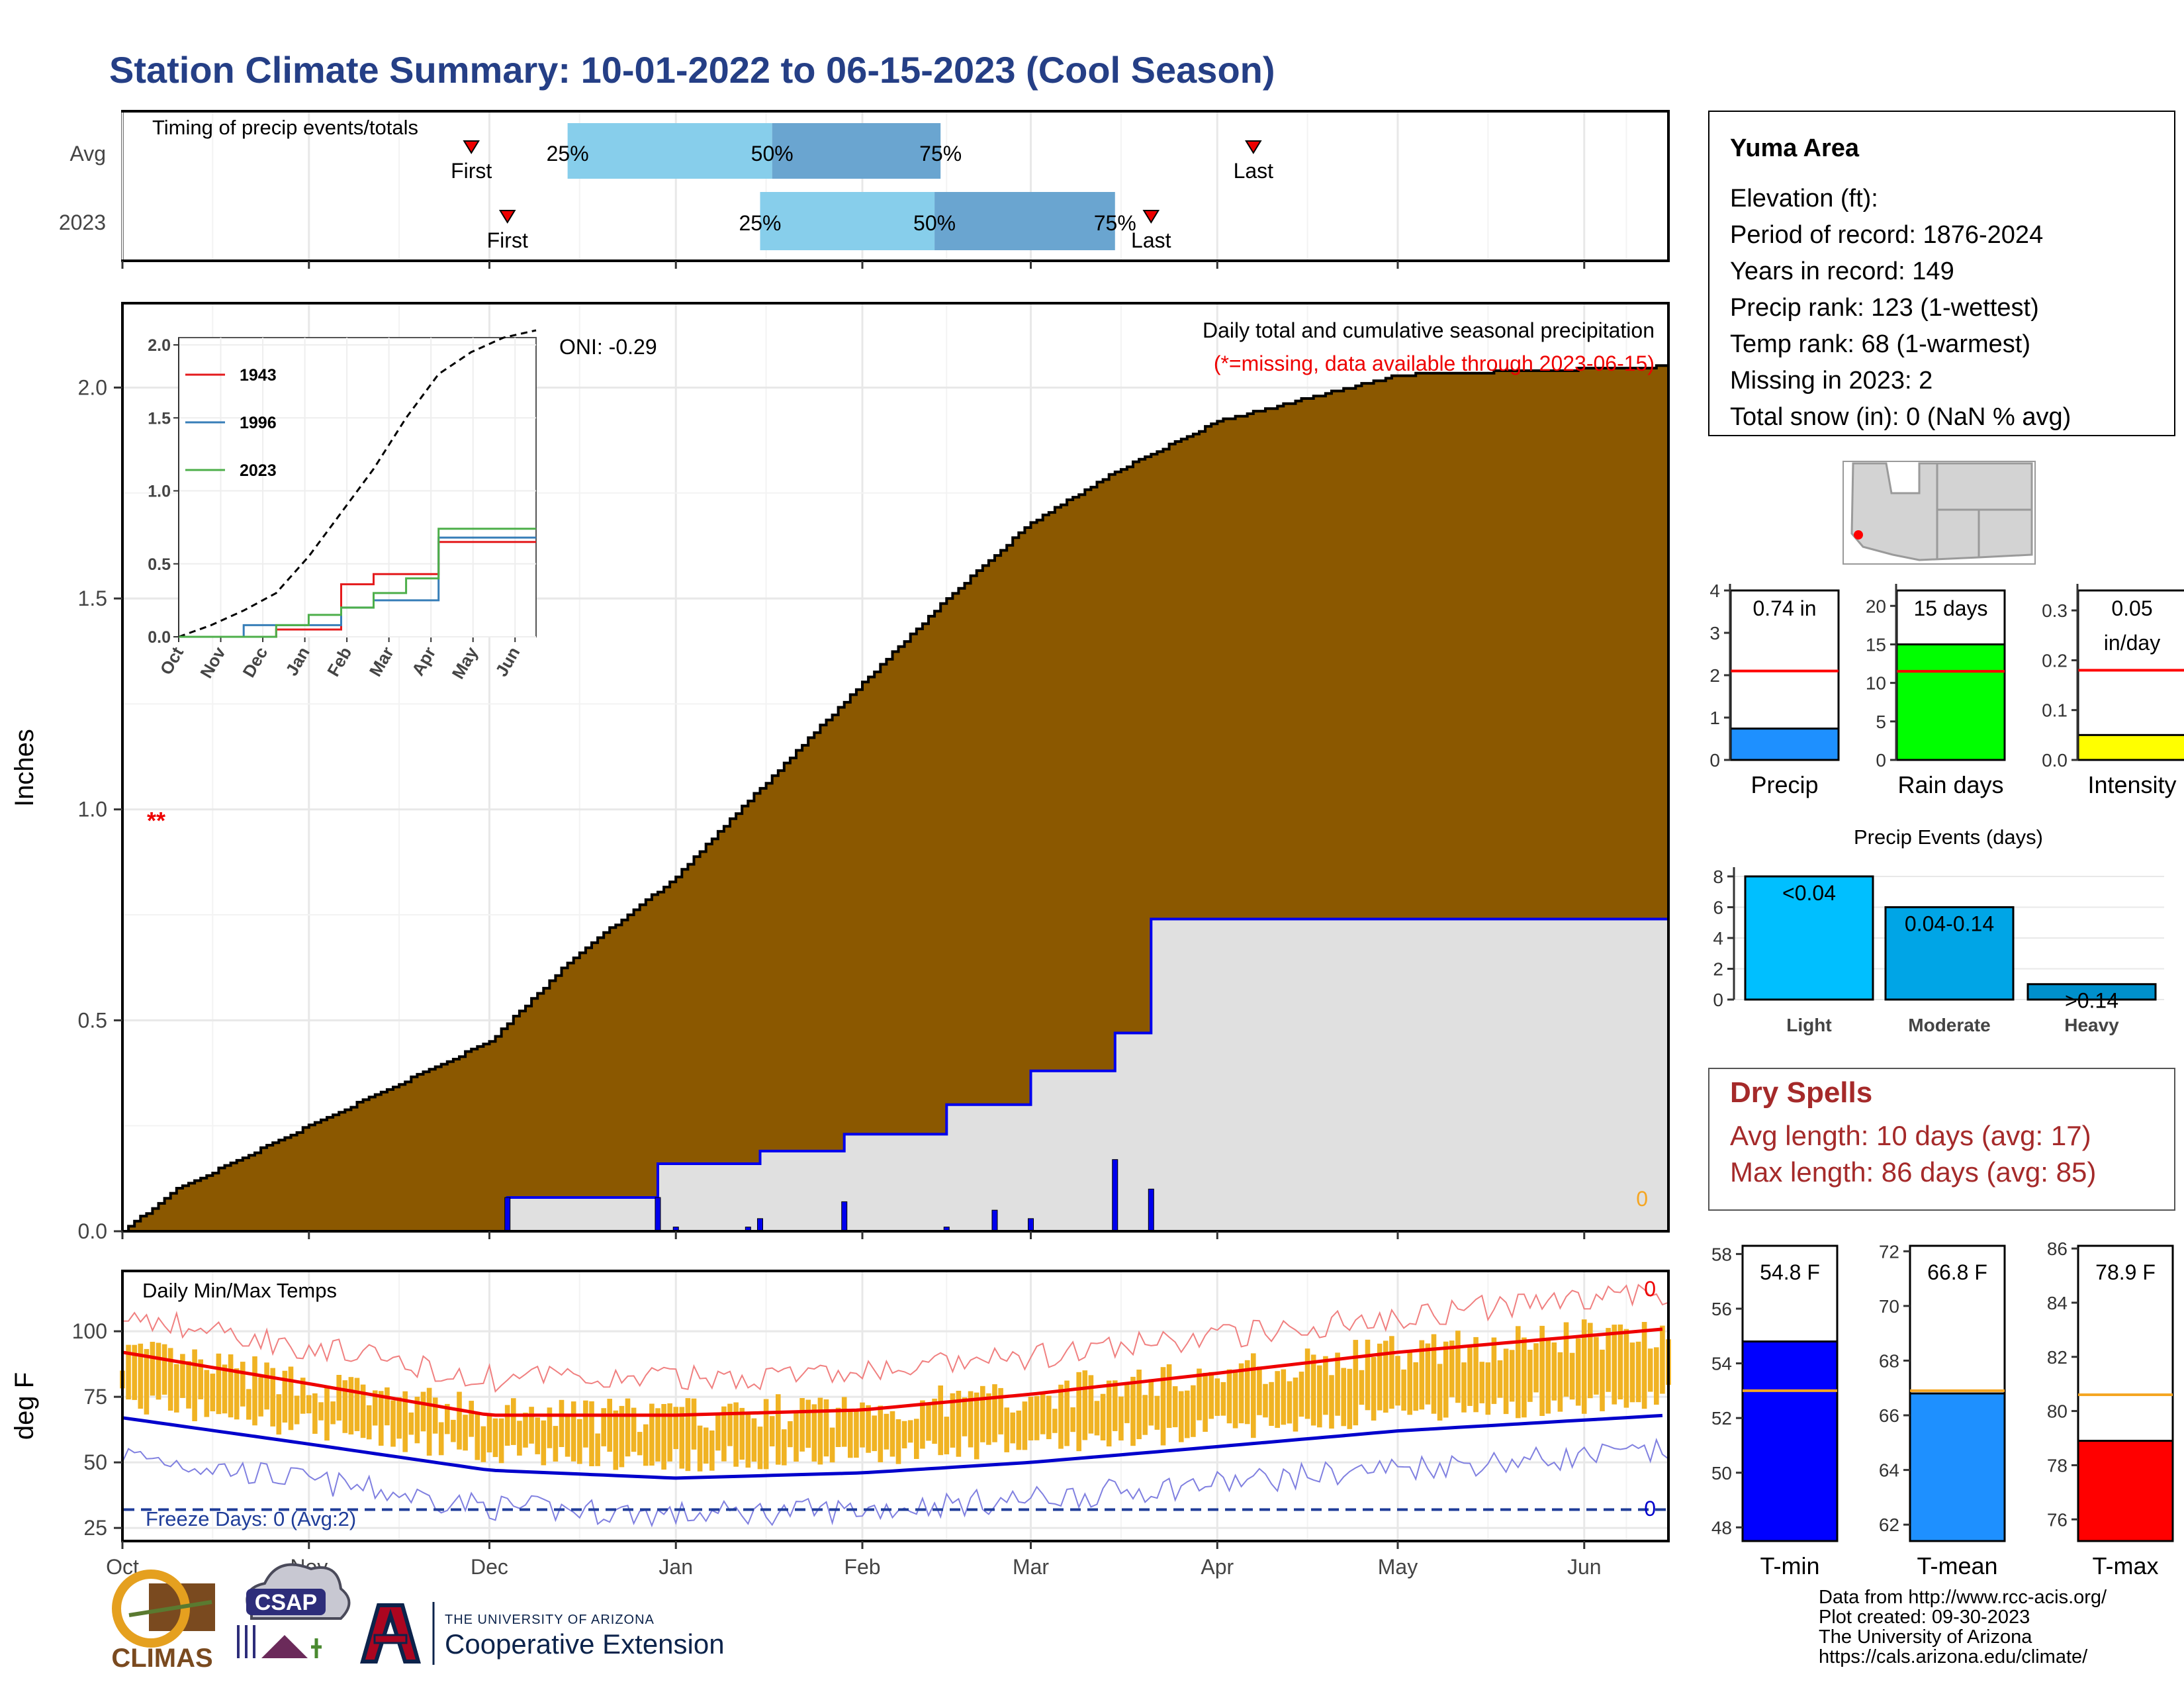 This screenshot has height=1688, width=2184. What do you see at coordinates (1650, 1289) in the screenshot?
I see `temps-count-top: 0` at bounding box center [1650, 1289].